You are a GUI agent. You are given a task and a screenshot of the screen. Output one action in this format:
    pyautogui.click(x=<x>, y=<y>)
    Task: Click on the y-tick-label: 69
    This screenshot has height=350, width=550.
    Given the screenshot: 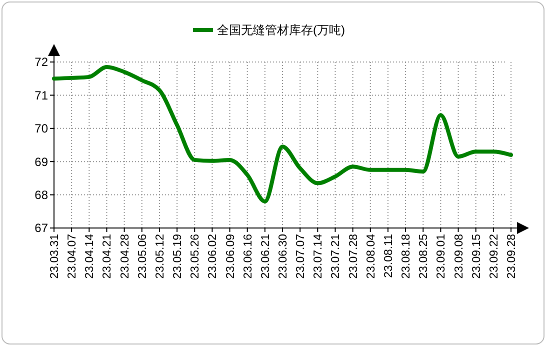 What is the action you would take?
    pyautogui.click(x=41, y=161)
    